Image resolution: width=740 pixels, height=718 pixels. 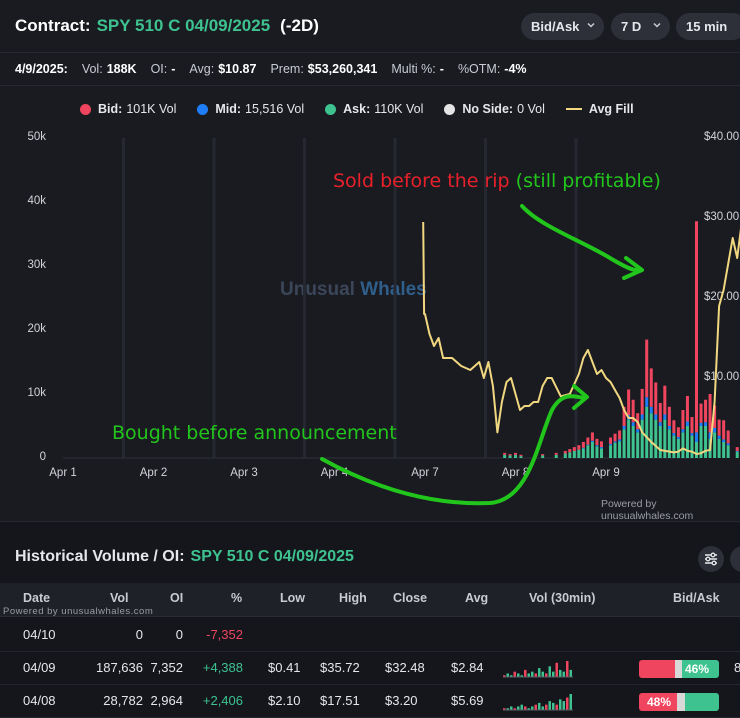 I want to click on row-overflow-value: 8, so click(x=737, y=667).